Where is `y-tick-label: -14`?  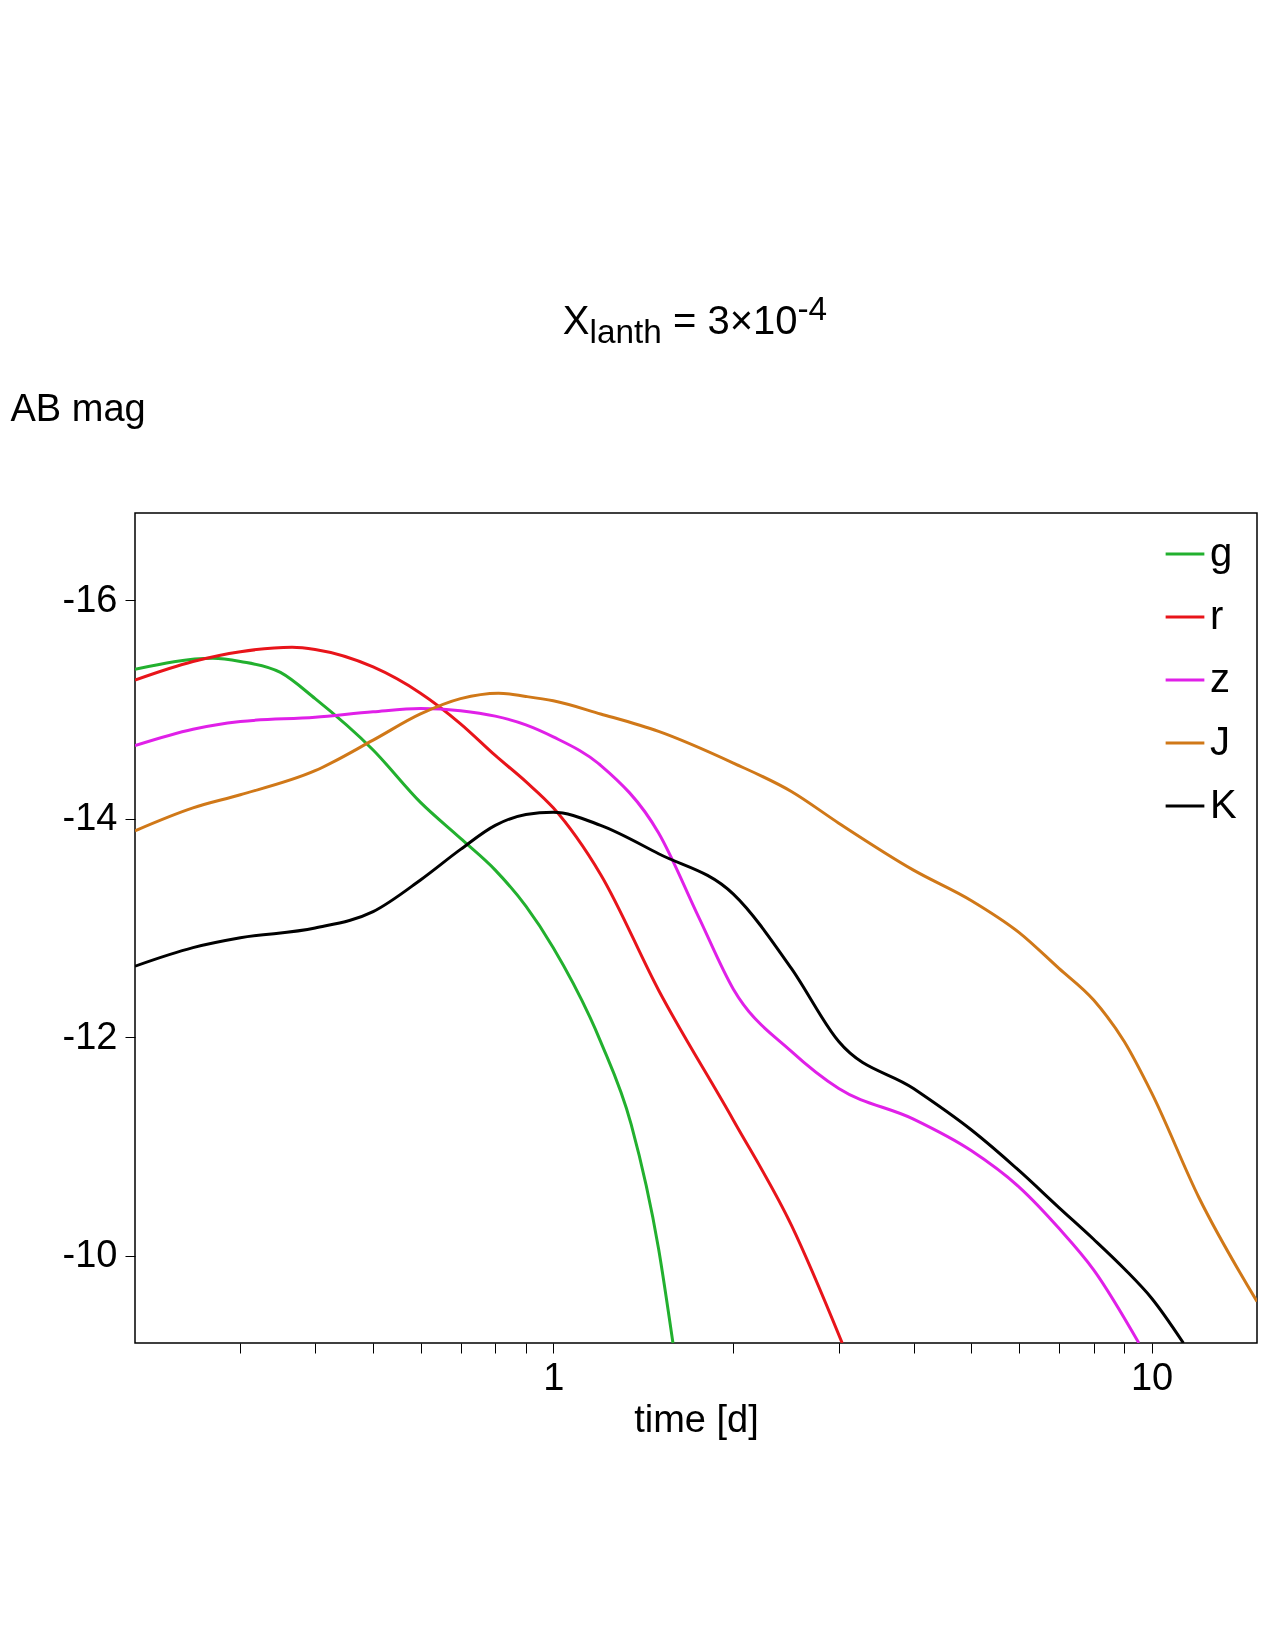
y-tick-label: -14 is located at coordinates (90, 817).